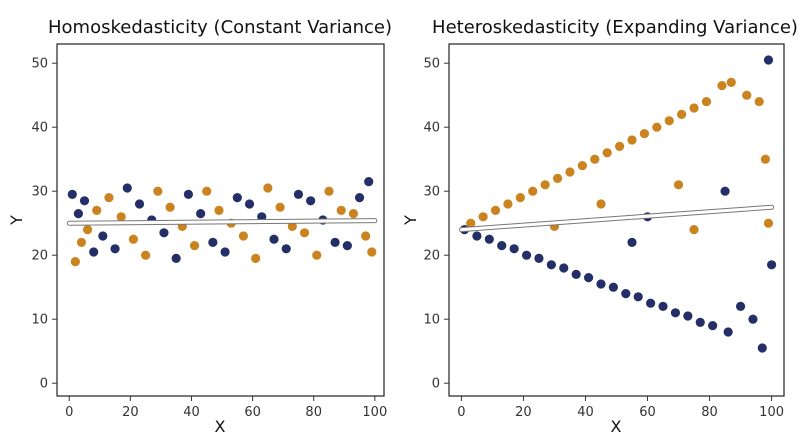  I want to click on x-axis-label: X, so click(220, 426).